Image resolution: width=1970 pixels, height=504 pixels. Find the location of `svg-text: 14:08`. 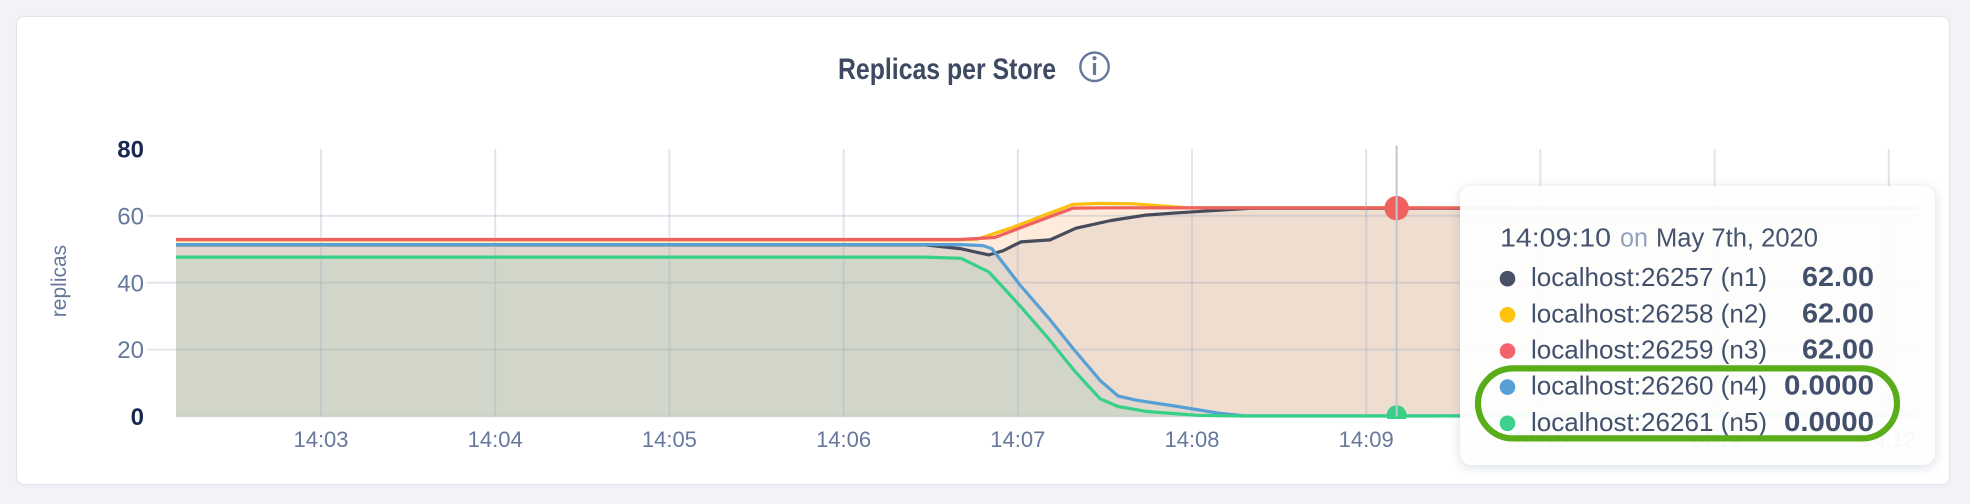

svg-text: 14:08 is located at coordinates (1191, 439).